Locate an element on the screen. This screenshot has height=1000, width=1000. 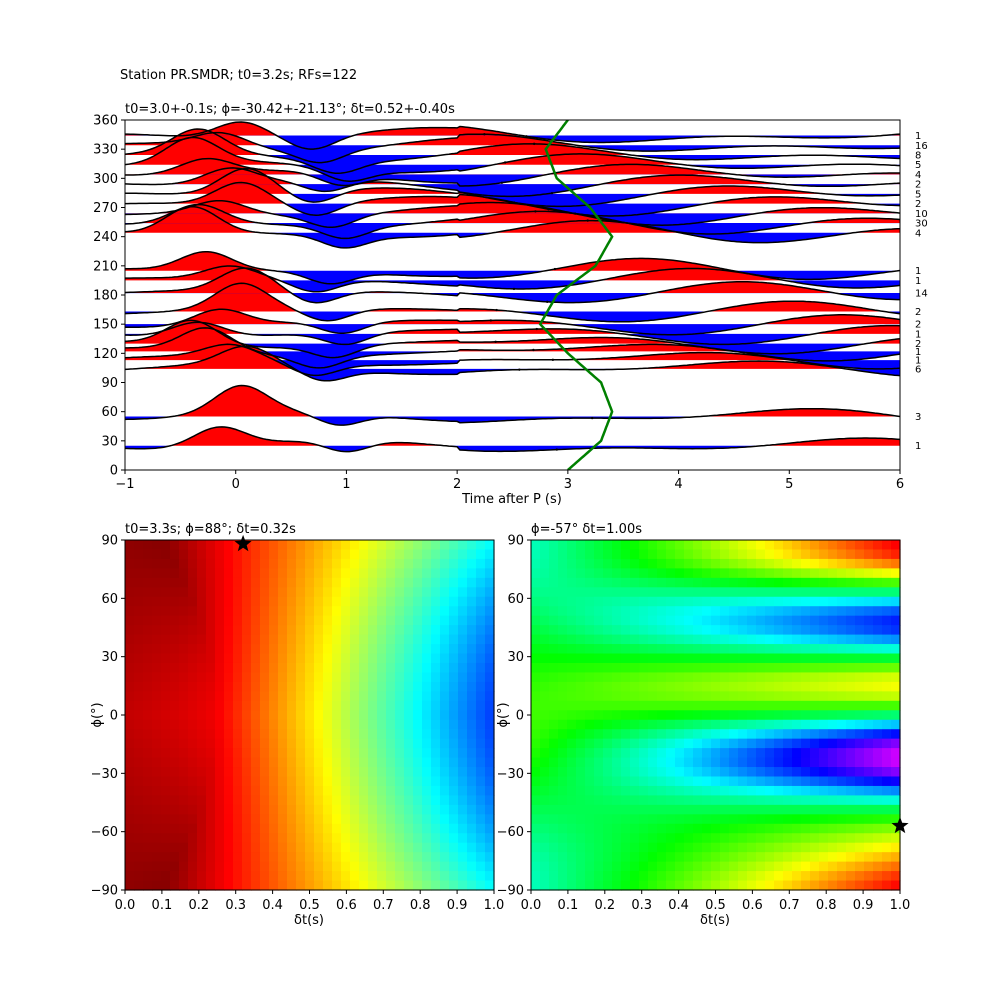
trace-positive-fill is located at coordinates (512, 176).